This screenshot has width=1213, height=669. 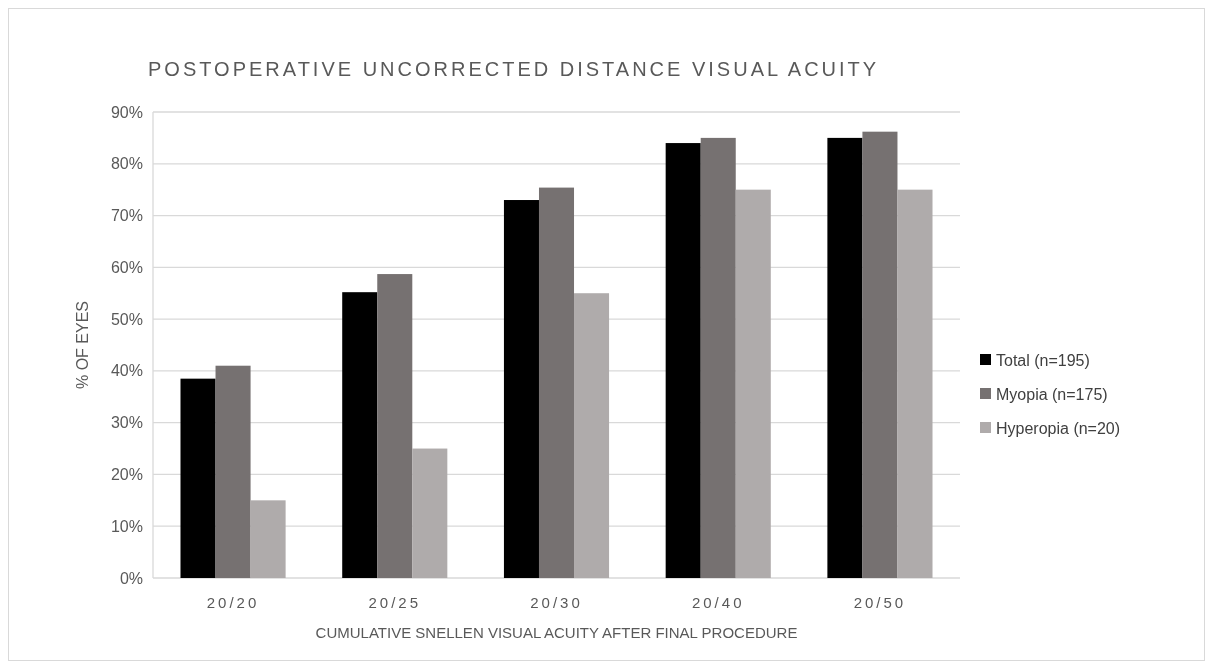 What do you see at coordinates (82, 345) in the screenshot?
I see `y-axis-title: % OF EYES` at bounding box center [82, 345].